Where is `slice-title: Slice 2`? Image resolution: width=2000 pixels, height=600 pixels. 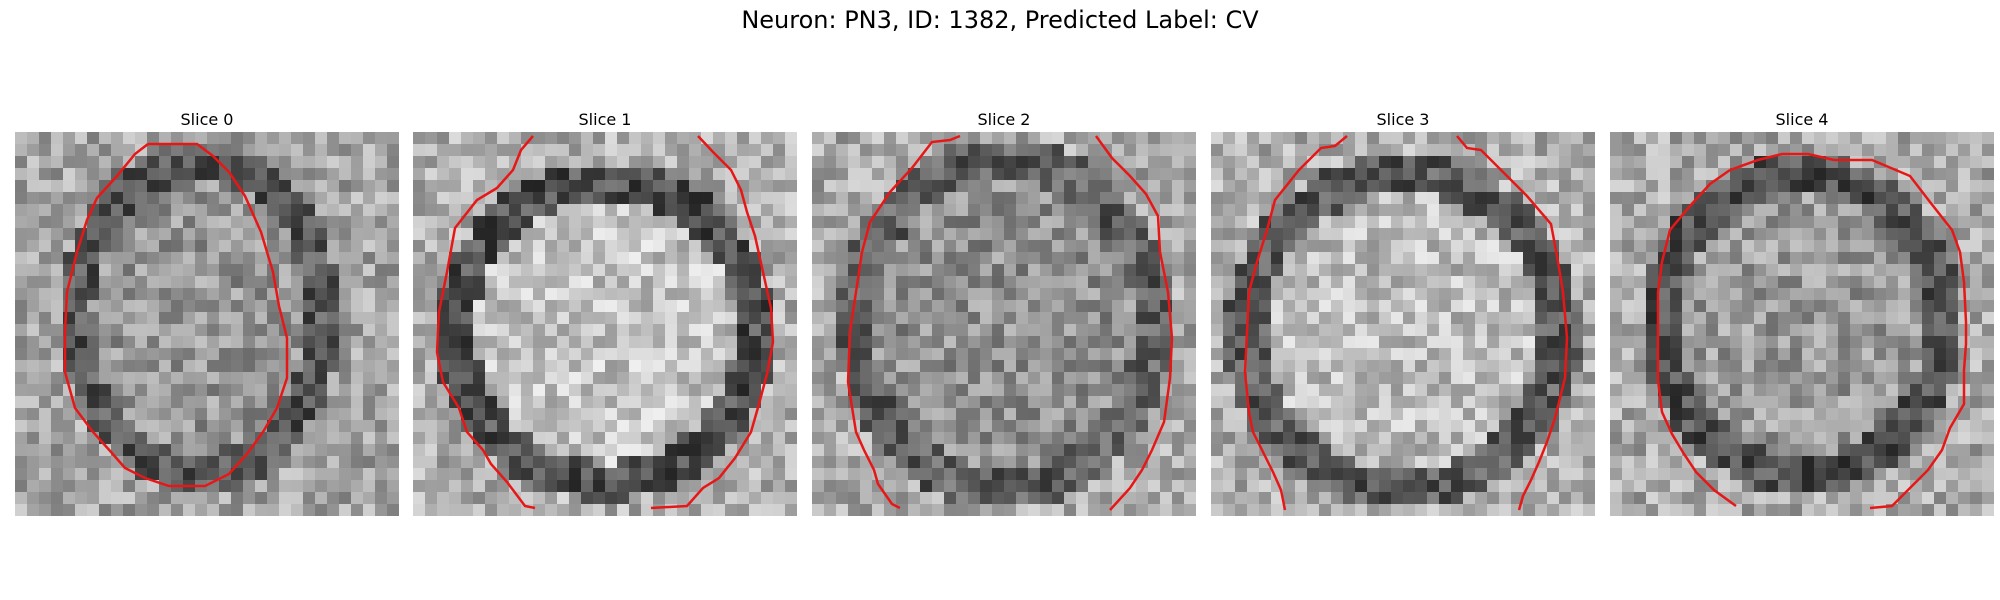
slice-title: Slice 2 is located at coordinates (1004, 119).